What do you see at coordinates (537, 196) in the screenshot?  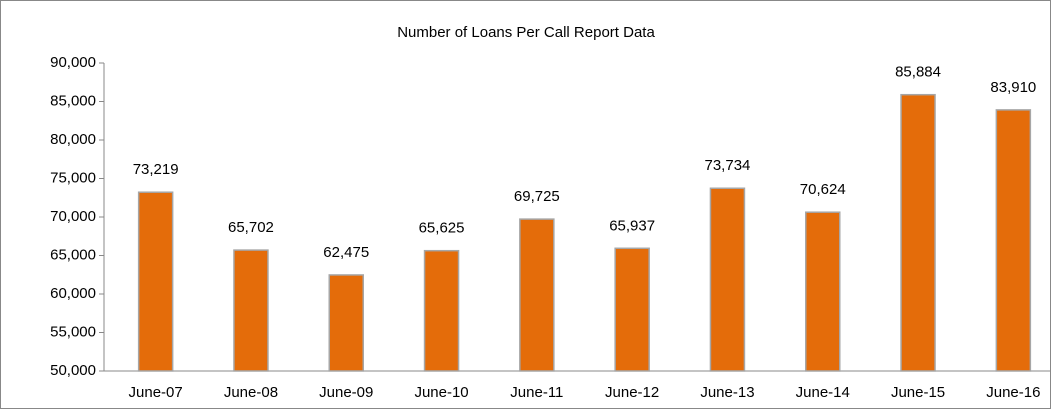 I see `data-label: 69,725` at bounding box center [537, 196].